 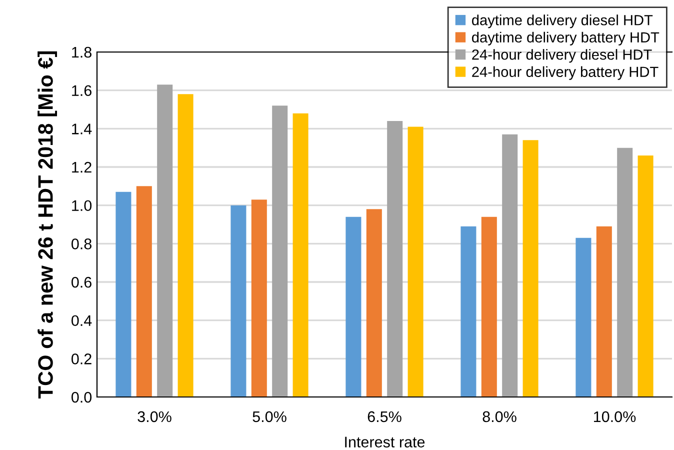 What do you see at coordinates (155, 416) in the screenshot?
I see `x-tick-label: 3.0%` at bounding box center [155, 416].